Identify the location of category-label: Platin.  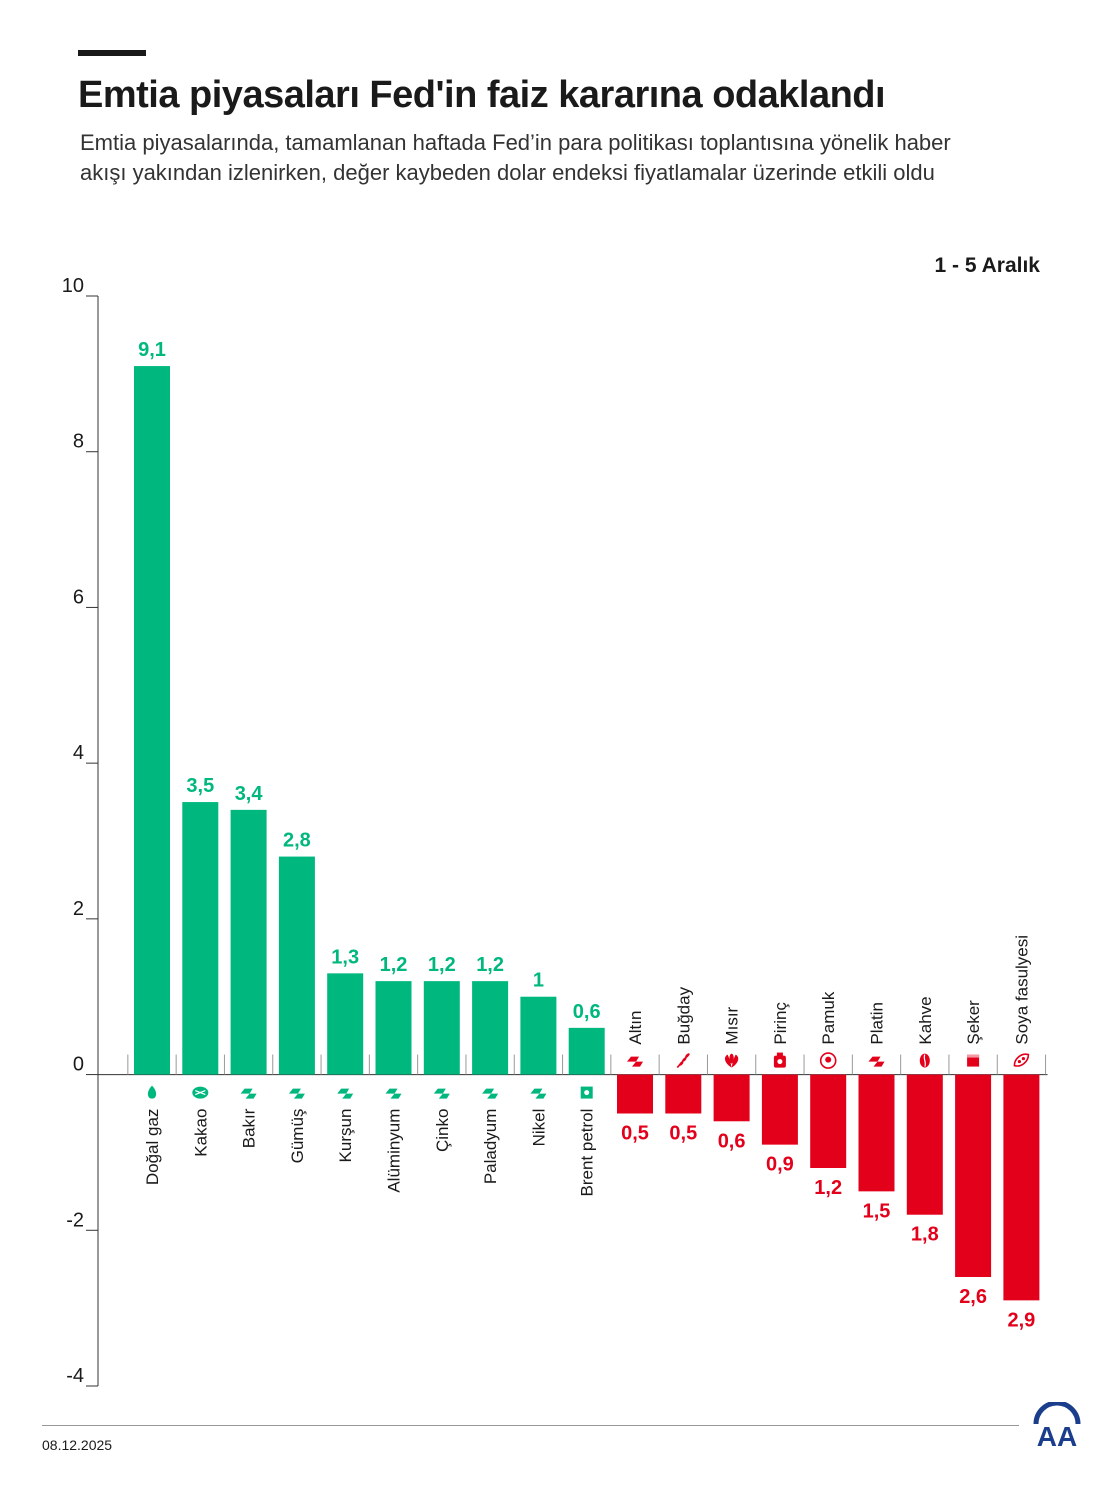
(877, 1023).